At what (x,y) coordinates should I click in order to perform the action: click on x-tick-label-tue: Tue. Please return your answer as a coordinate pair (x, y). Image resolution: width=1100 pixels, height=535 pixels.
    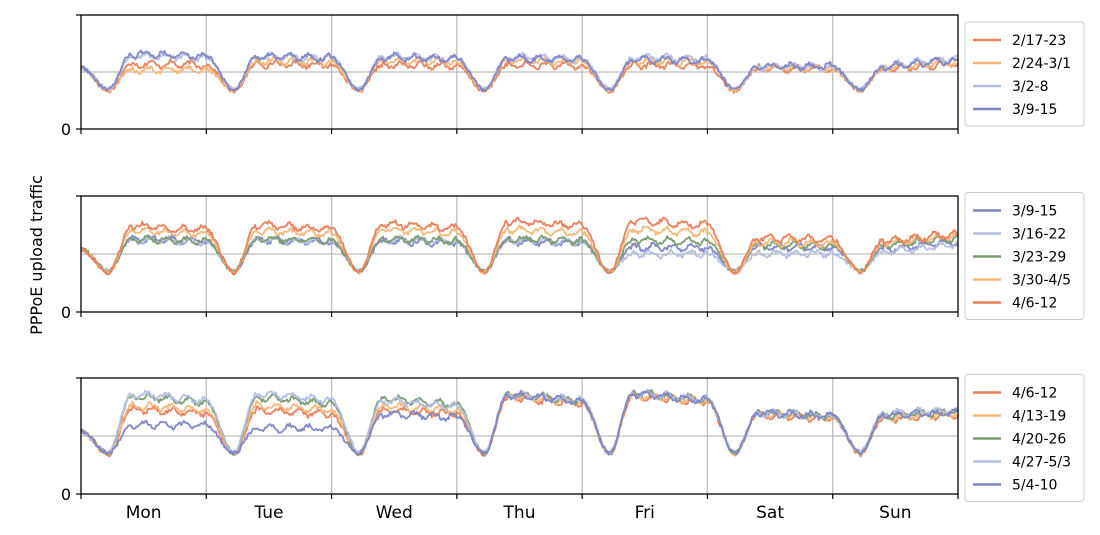
    Looking at the image, I should click on (268, 513).